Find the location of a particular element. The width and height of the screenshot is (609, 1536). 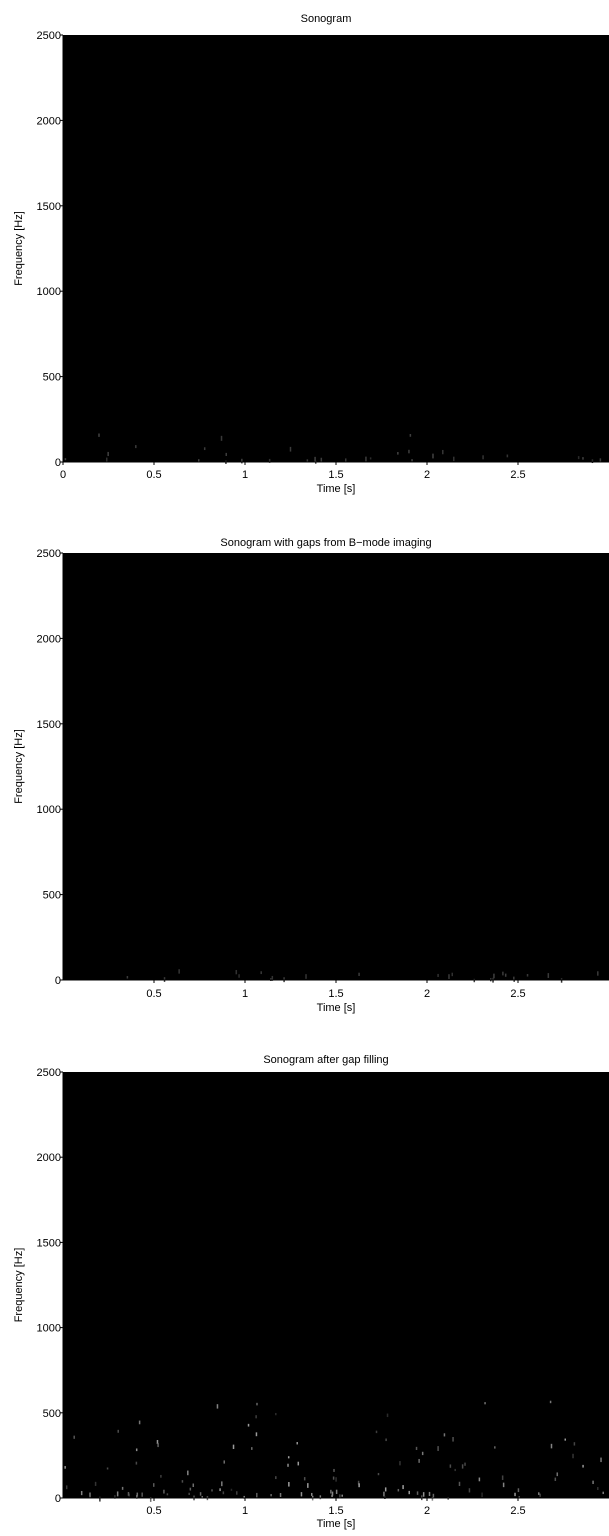

chart-title: Sonogram after gap filling is located at coordinates (325, 1060).